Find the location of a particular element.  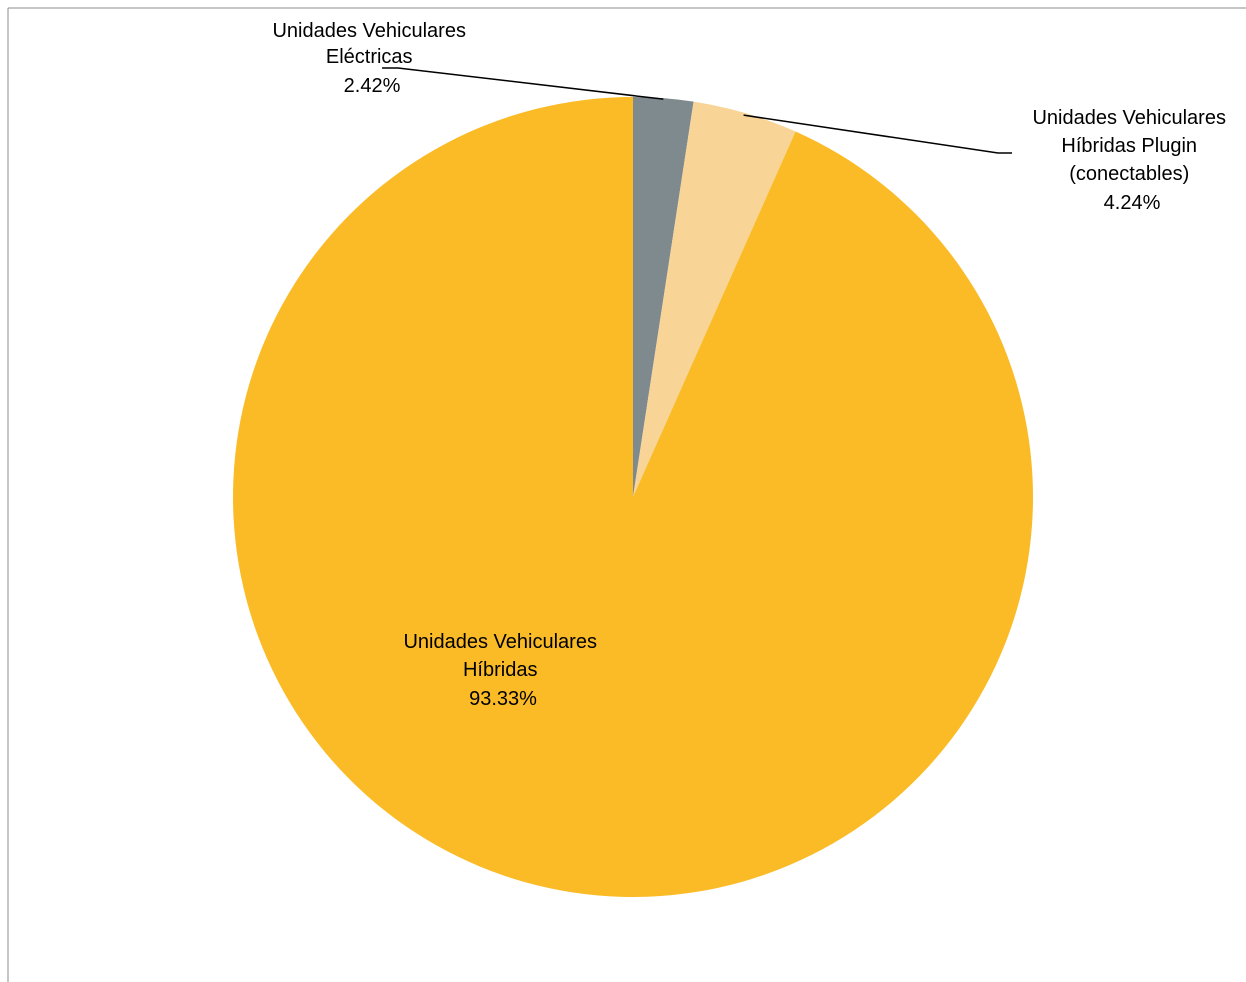

slice-label-line: Eléctricas is located at coordinates (369, 57).